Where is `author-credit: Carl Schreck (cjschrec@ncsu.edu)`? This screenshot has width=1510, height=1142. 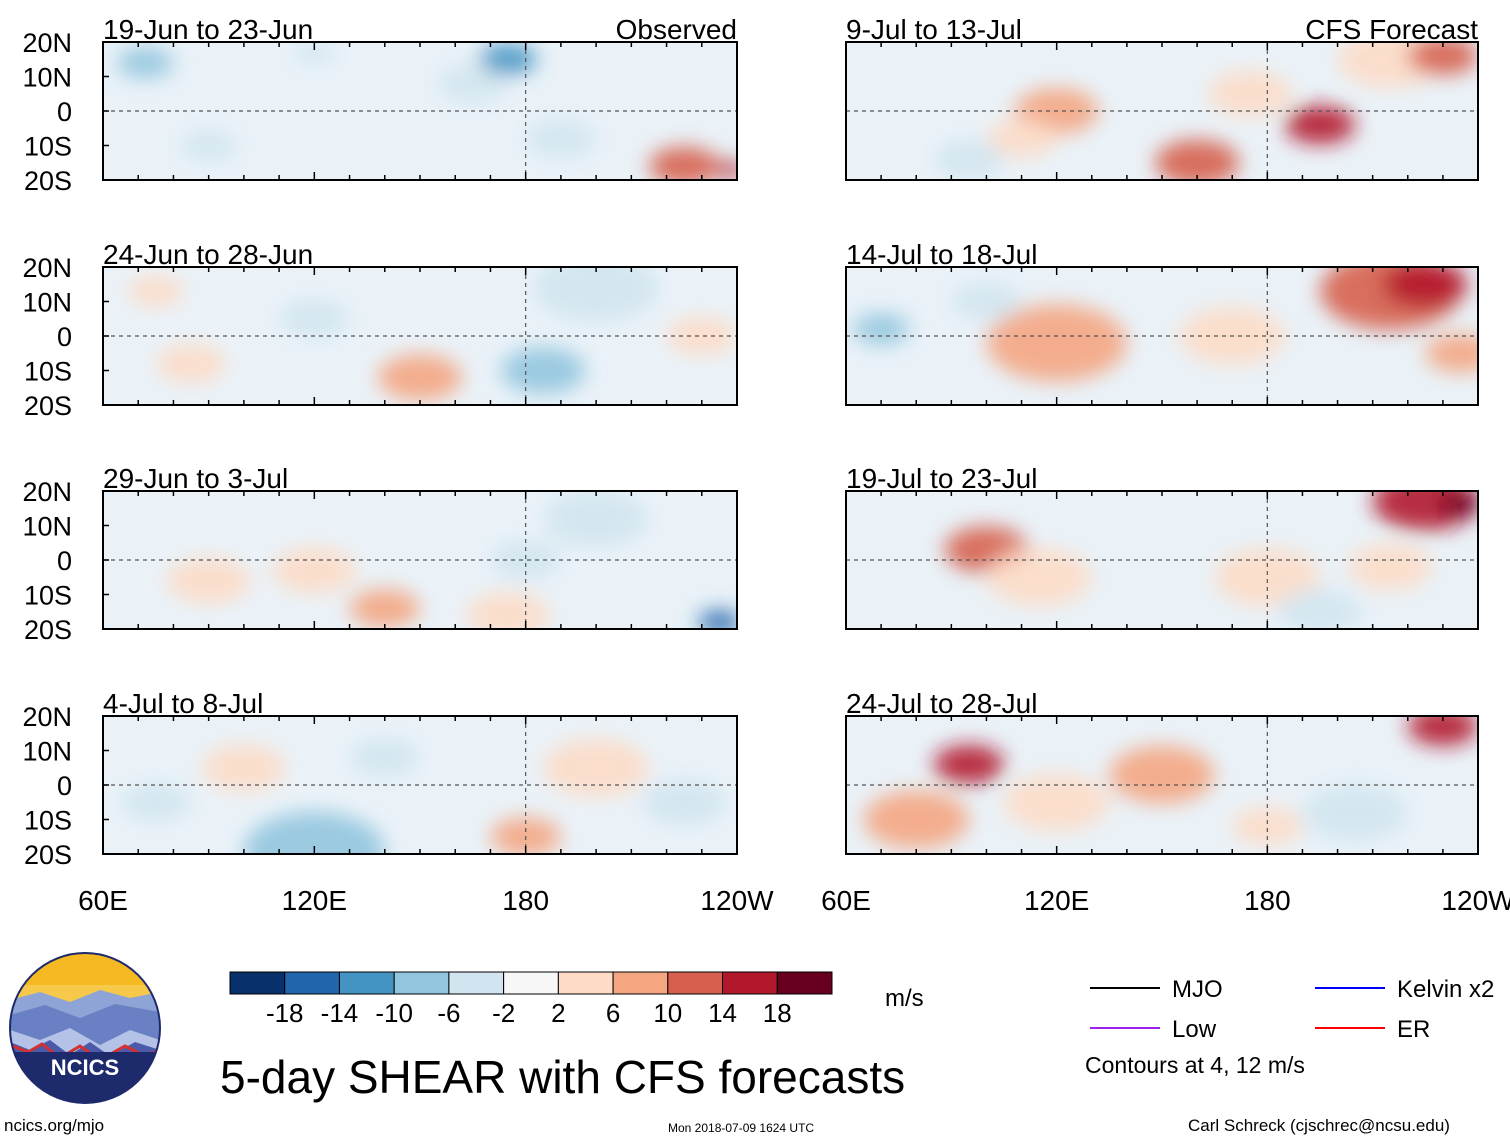 author-credit: Carl Schreck (cjschrec@ncsu.edu) is located at coordinates (1319, 1125).